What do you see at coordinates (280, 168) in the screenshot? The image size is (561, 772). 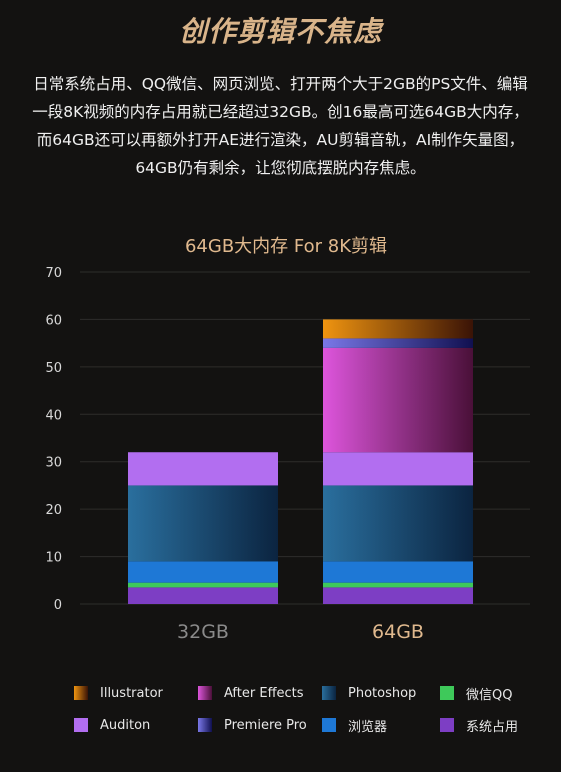 I see `paragraph-line: 64GB仍有剩余，让您彻底摆脱内存焦虑。` at bounding box center [280, 168].